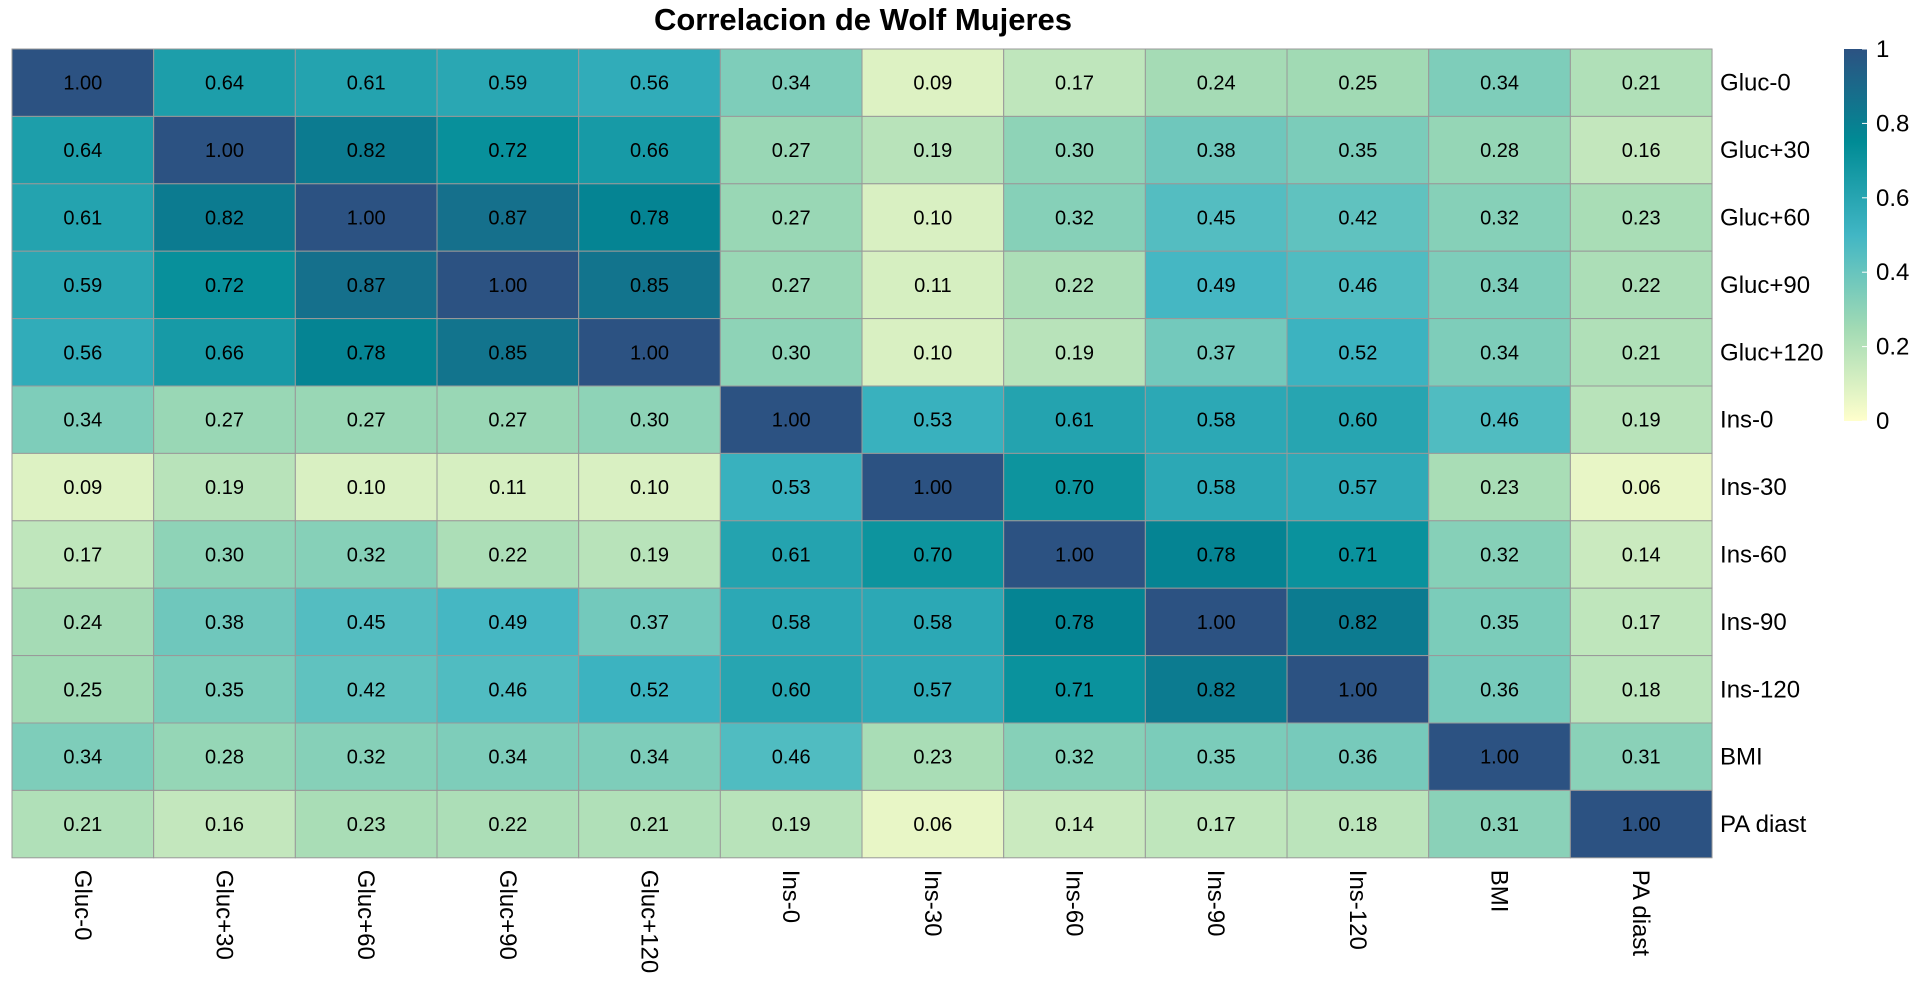  I want to click on heatmap-cell-pa-diast-bmi, so click(1499, 824).